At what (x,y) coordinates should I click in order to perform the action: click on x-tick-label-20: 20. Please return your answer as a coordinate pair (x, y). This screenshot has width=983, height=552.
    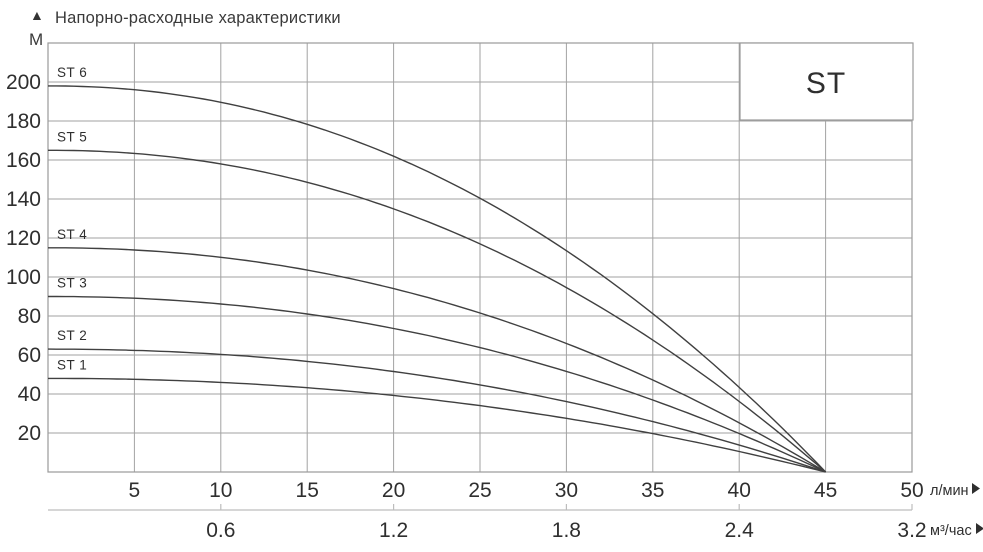
    Looking at the image, I should click on (393, 490).